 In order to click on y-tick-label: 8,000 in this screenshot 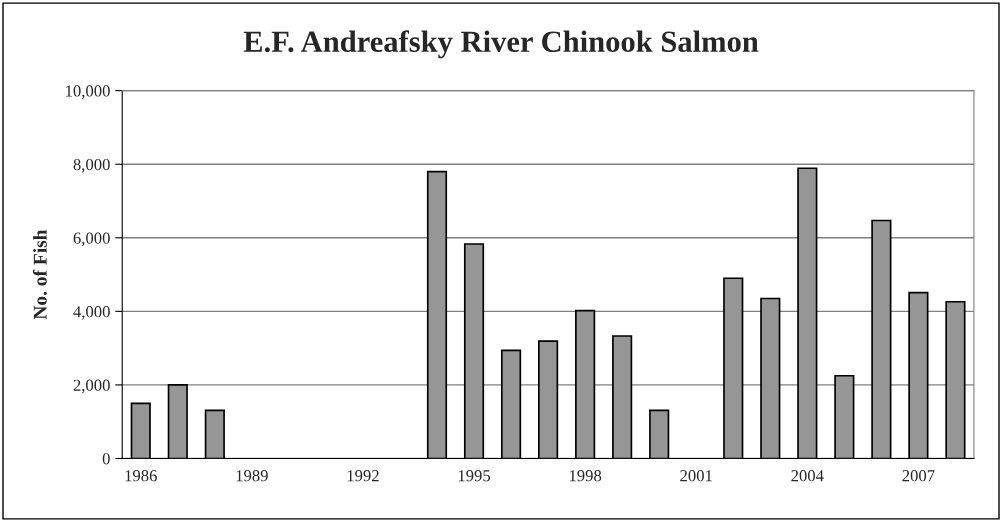, I will do `click(91, 165)`.